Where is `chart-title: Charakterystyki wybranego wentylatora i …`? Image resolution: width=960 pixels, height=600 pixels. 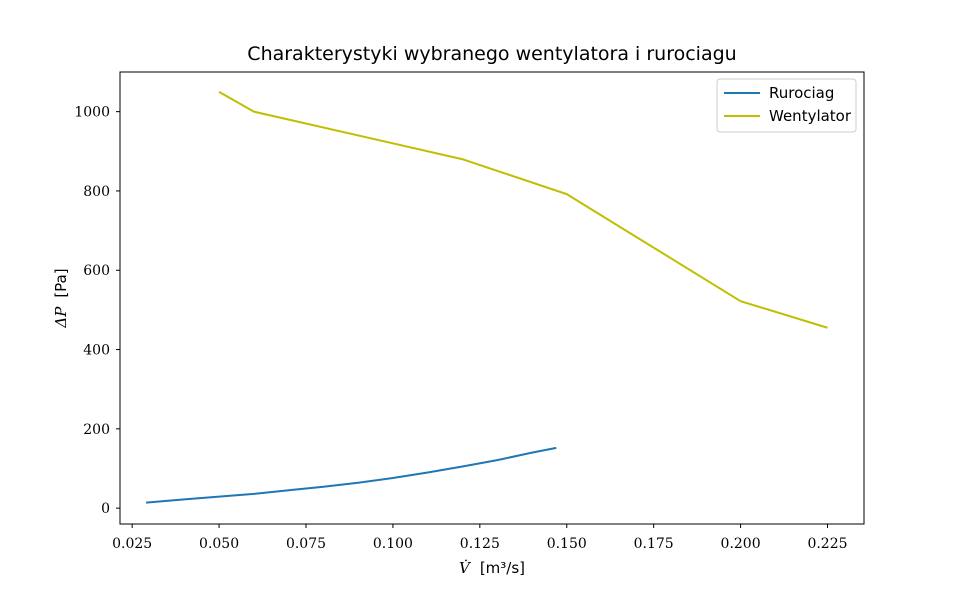
chart-title: Charakterystyki wybranego wentylatora i … is located at coordinates (491, 54).